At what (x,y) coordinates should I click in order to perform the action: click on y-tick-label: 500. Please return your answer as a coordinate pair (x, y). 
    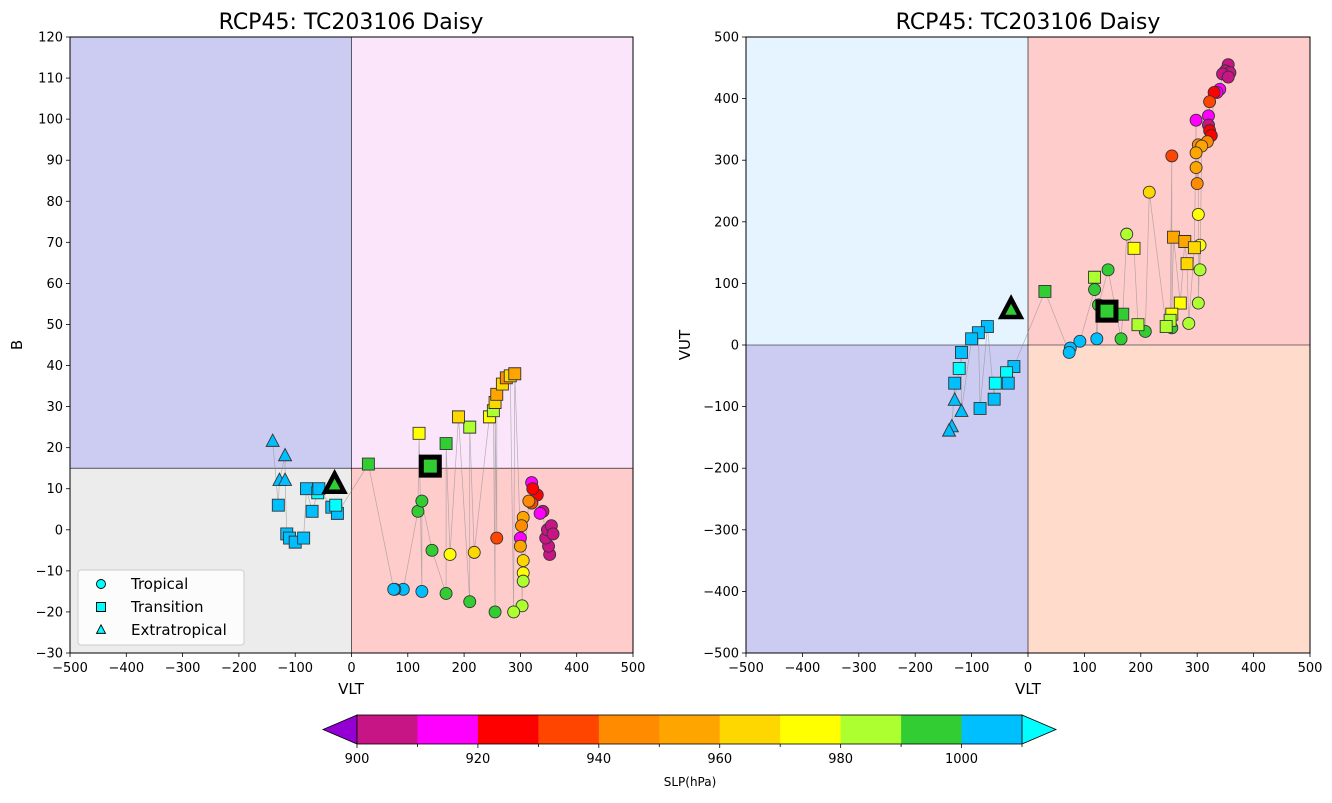
    Looking at the image, I should click on (726, 38).